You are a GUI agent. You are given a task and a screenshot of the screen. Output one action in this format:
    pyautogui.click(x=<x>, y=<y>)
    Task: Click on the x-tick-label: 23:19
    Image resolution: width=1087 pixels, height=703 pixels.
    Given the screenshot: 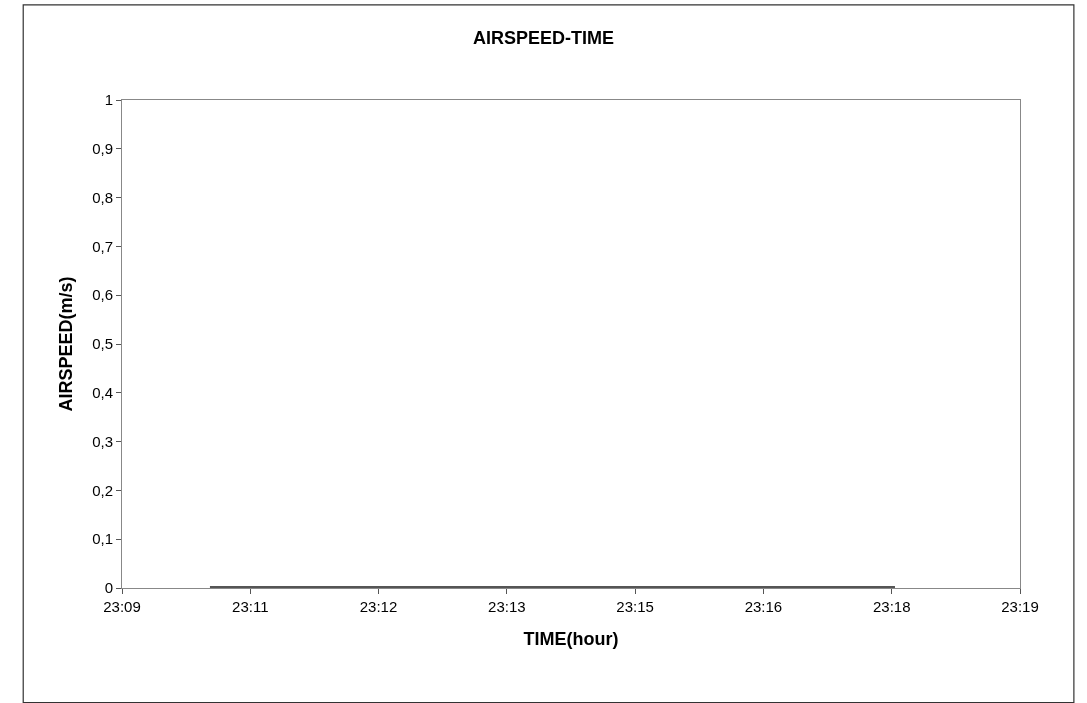 What is the action you would take?
    pyautogui.click(x=1020, y=606)
    